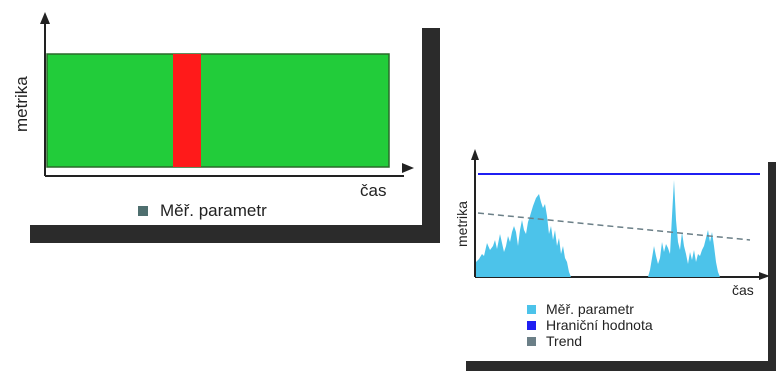 The width and height of the screenshot is (782, 374). I want to click on left-y-axis-label: metrika, so click(21, 104).